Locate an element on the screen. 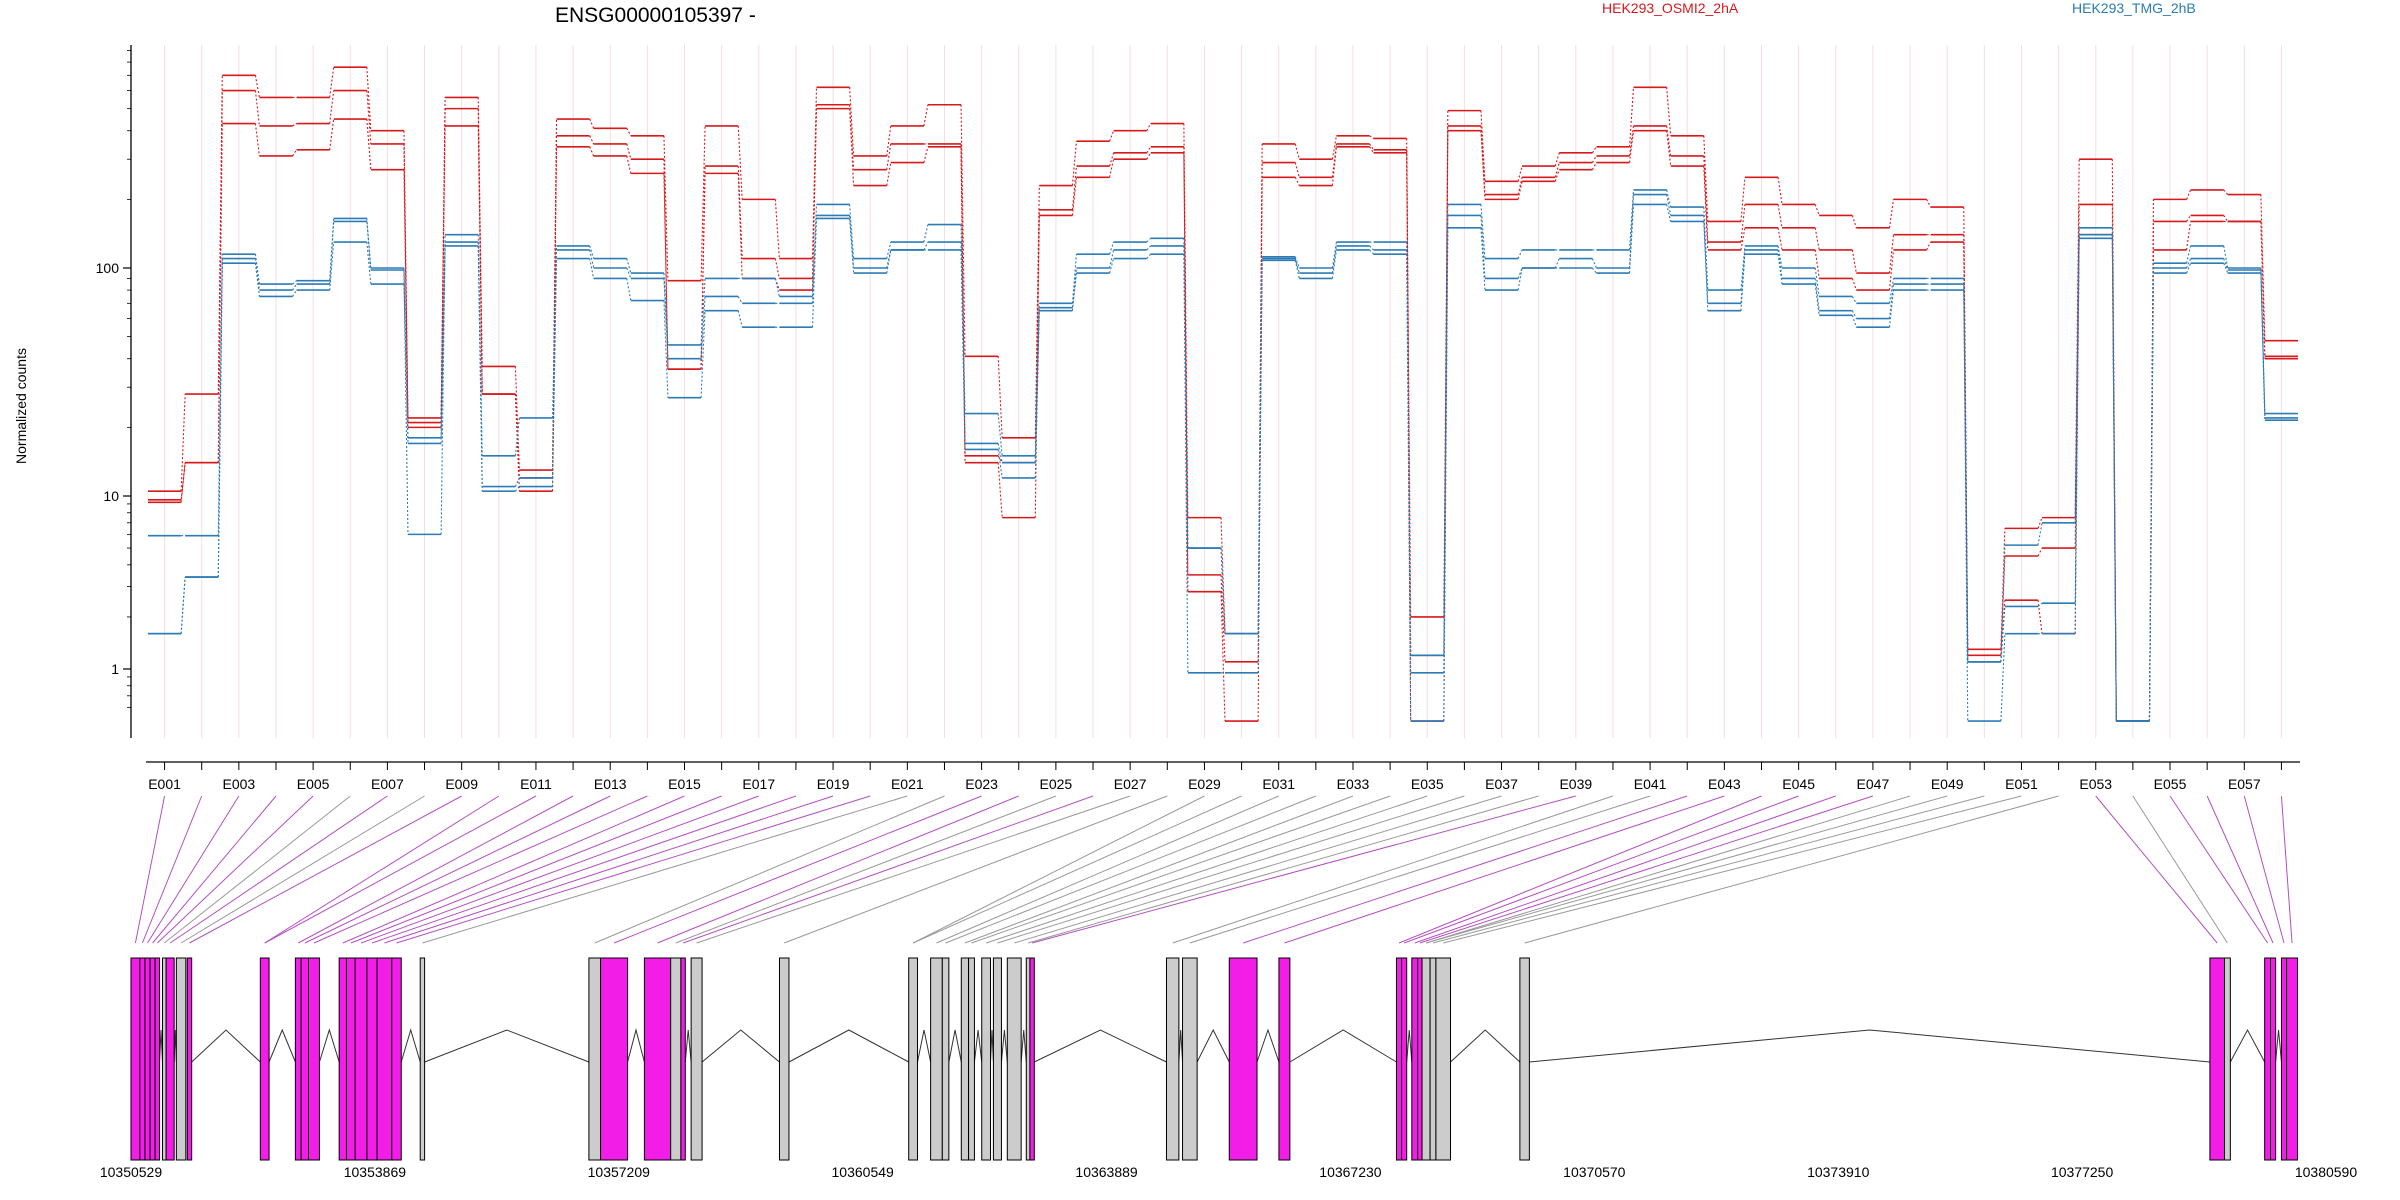 Image resolution: width=2400 pixels, height=1200 pixels. connector-e014 is located at coordinates (480, 869).